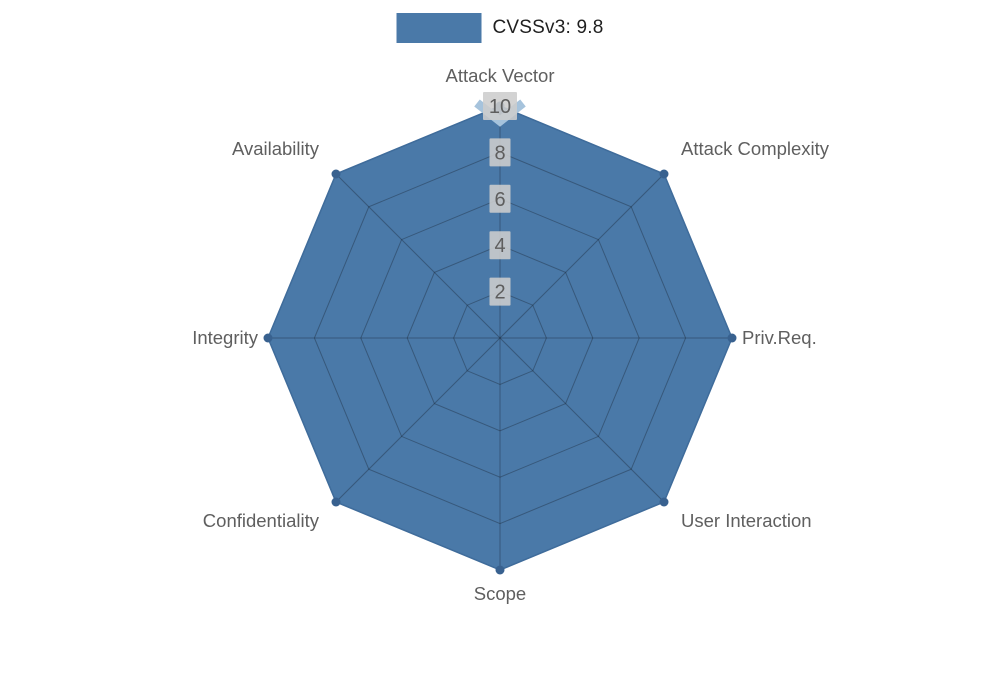 This screenshot has height=700, width=1000. I want to click on axis-label-priv-req: Priv.Req., so click(779, 337).